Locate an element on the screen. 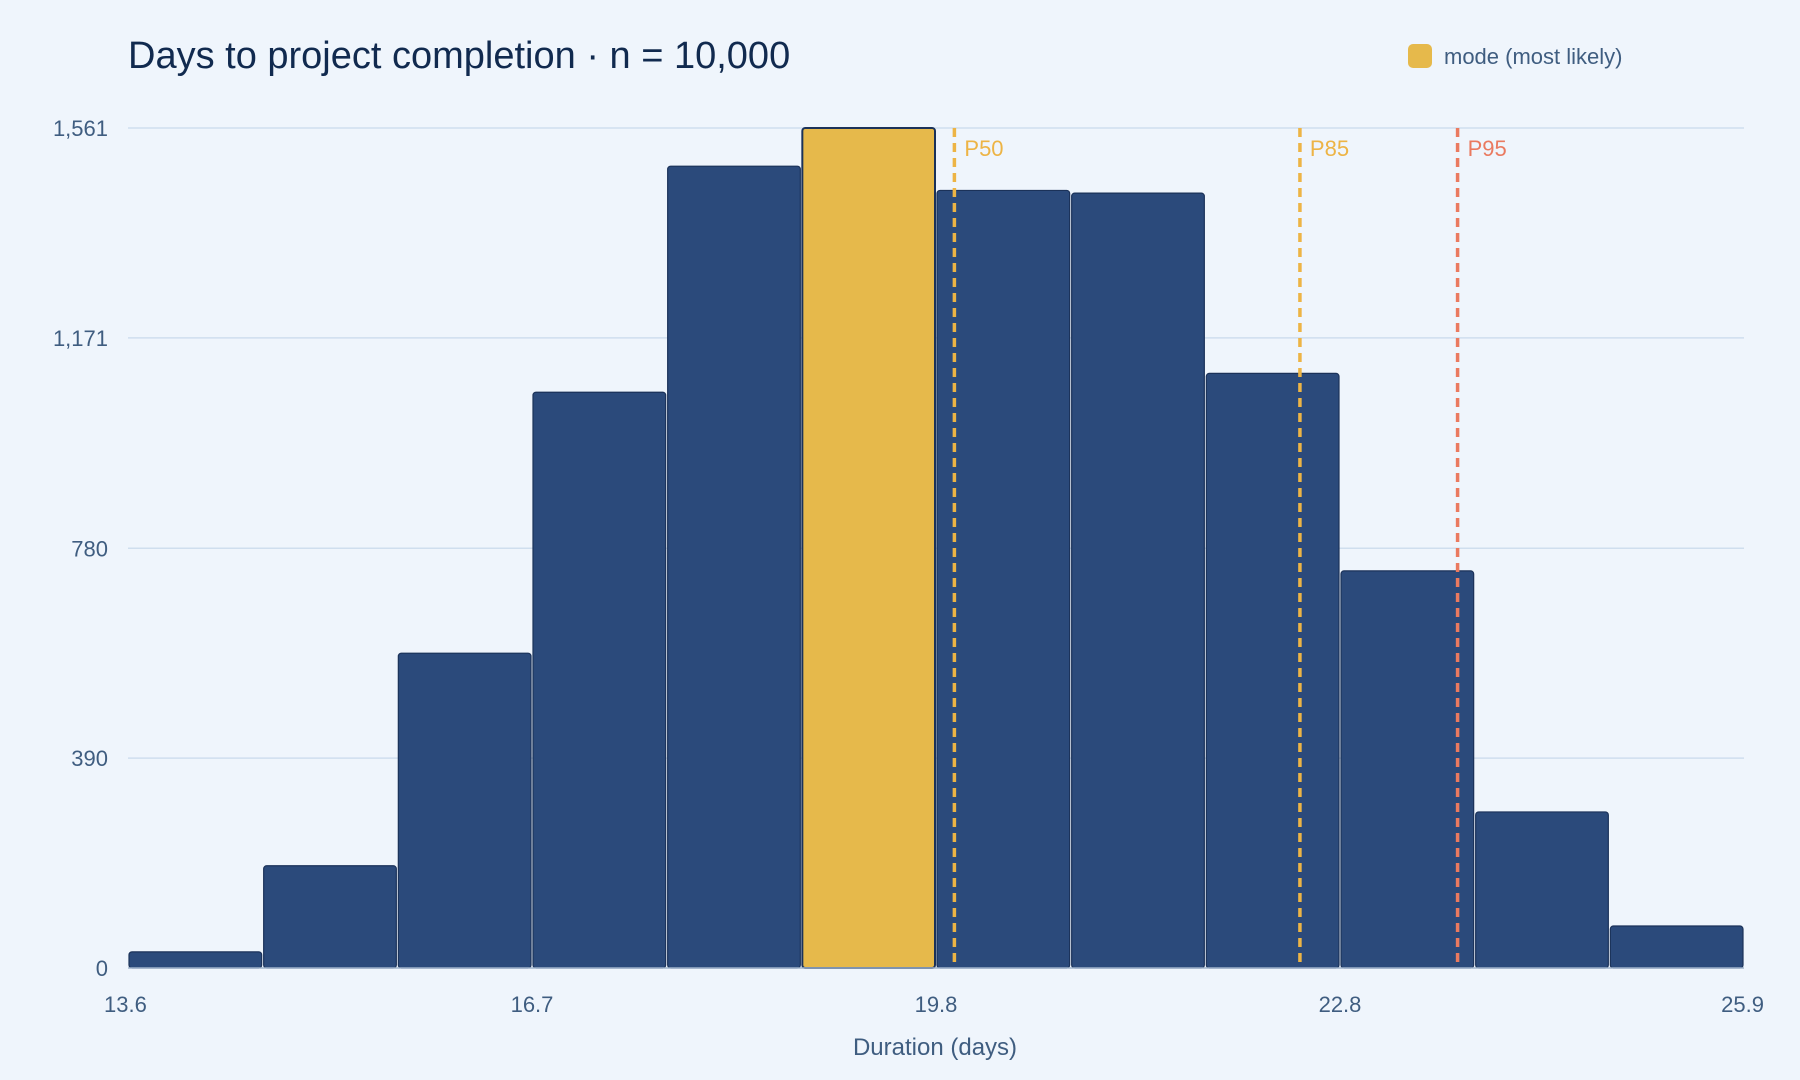  y-tick-label: 780 is located at coordinates (89, 548).